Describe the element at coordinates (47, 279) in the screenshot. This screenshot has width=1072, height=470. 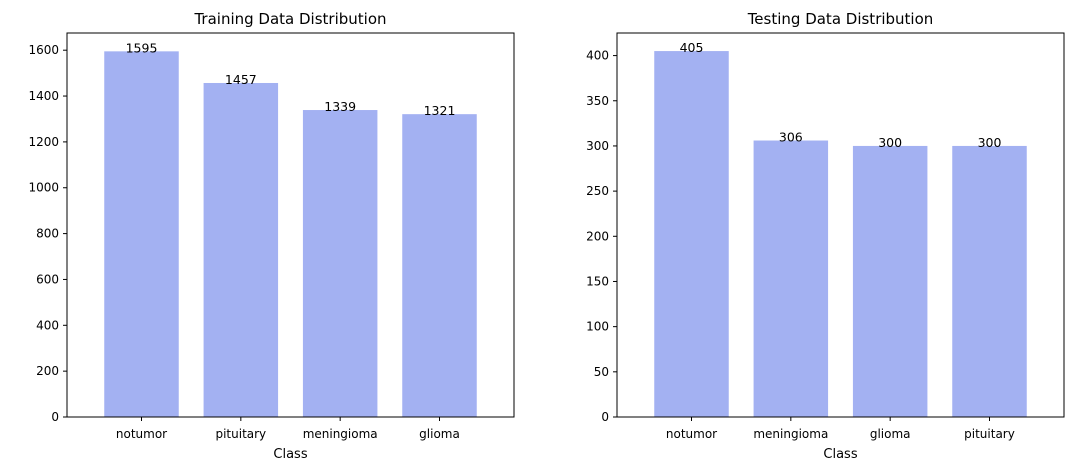
I see `y-tick-label: 600` at that location.